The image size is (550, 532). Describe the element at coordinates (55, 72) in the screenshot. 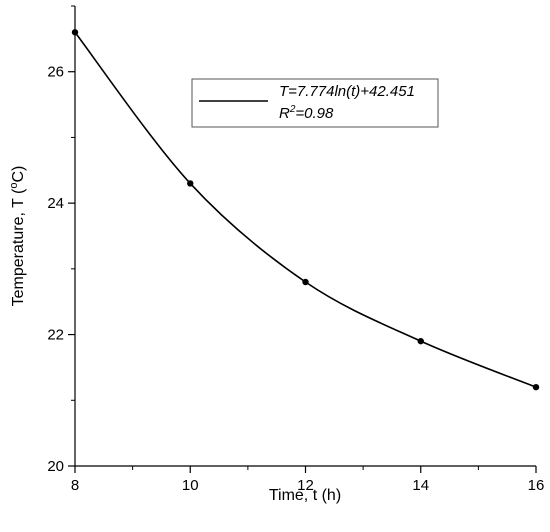

I see `y-tick-label: 26` at that location.